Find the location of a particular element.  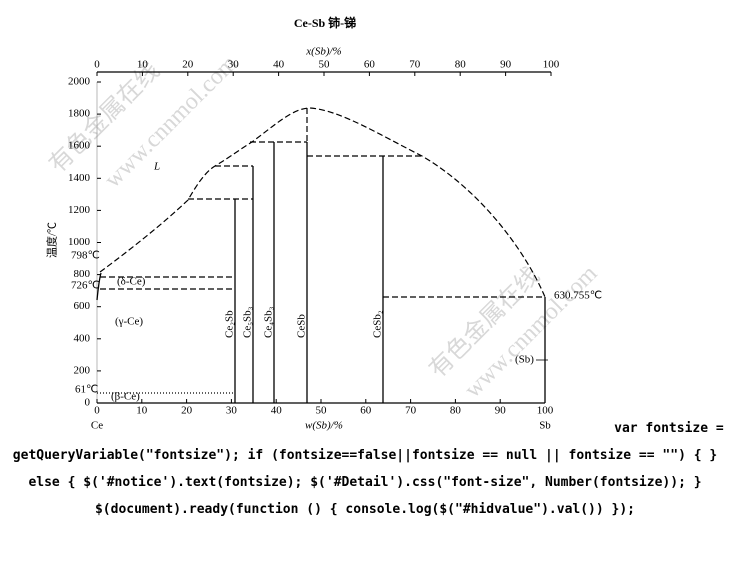

phase-label: CeSb₂ is located at coordinates (378, 324).